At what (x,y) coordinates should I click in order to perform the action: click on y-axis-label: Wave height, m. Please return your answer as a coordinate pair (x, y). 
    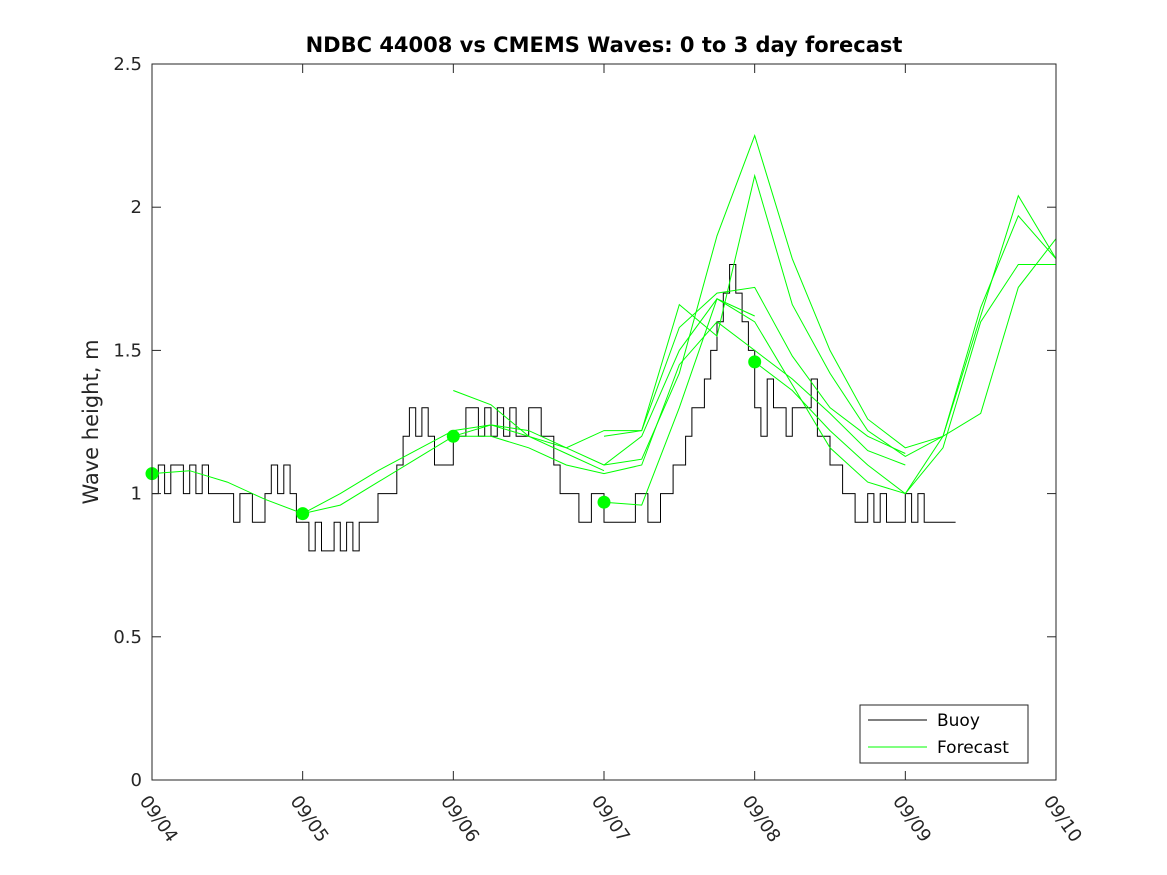
    Looking at the image, I should click on (91, 421).